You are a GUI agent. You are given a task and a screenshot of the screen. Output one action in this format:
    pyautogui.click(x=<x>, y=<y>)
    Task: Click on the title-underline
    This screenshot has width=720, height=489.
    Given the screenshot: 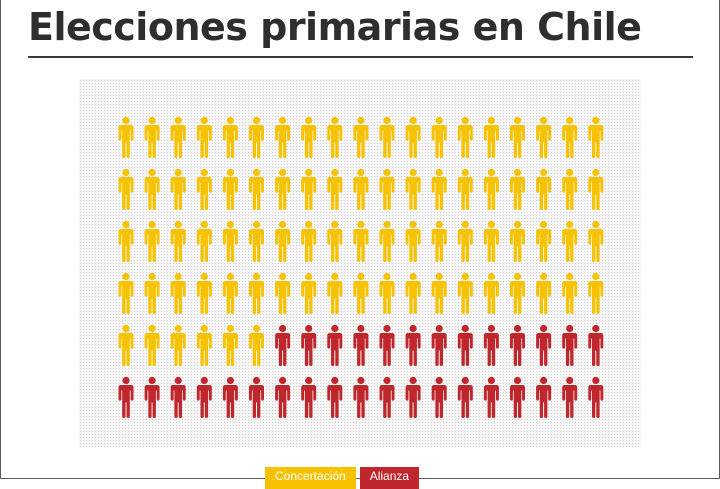 What is the action you would take?
    pyautogui.click(x=360, y=57)
    